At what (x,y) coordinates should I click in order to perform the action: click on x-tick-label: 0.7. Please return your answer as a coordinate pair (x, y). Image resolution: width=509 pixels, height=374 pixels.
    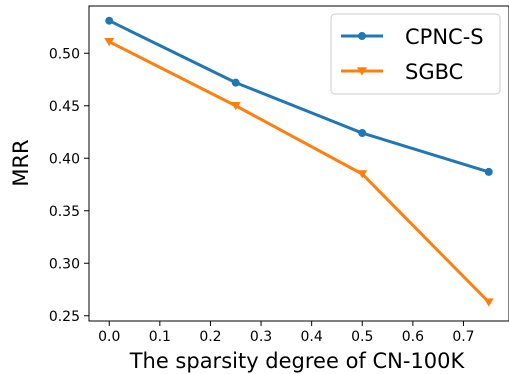
    Looking at the image, I should click on (463, 337).